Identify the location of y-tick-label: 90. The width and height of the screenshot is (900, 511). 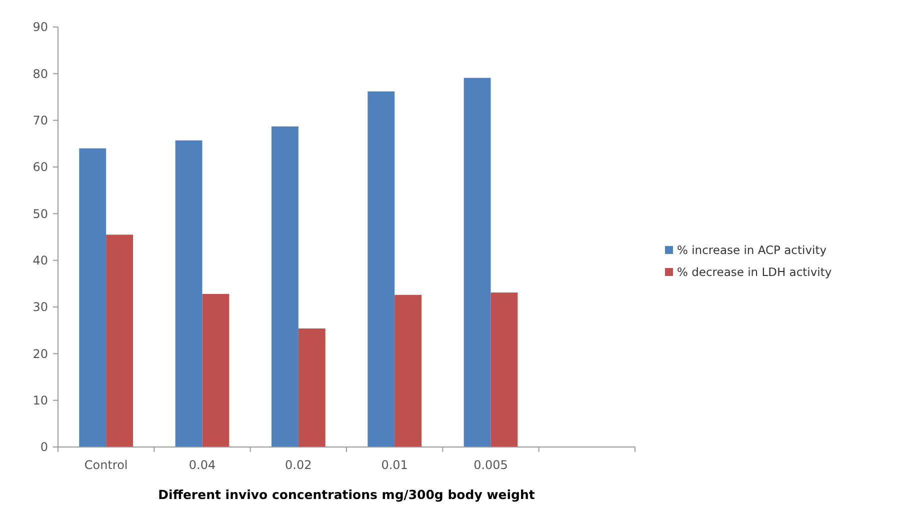
(40, 27).